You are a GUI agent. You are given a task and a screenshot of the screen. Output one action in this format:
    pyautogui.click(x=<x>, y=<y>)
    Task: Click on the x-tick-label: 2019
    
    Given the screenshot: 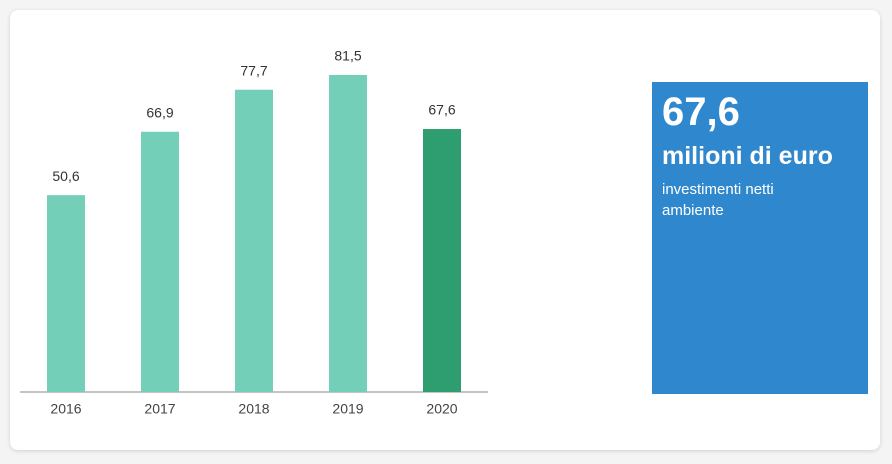 What is the action you would take?
    pyautogui.click(x=347, y=409)
    